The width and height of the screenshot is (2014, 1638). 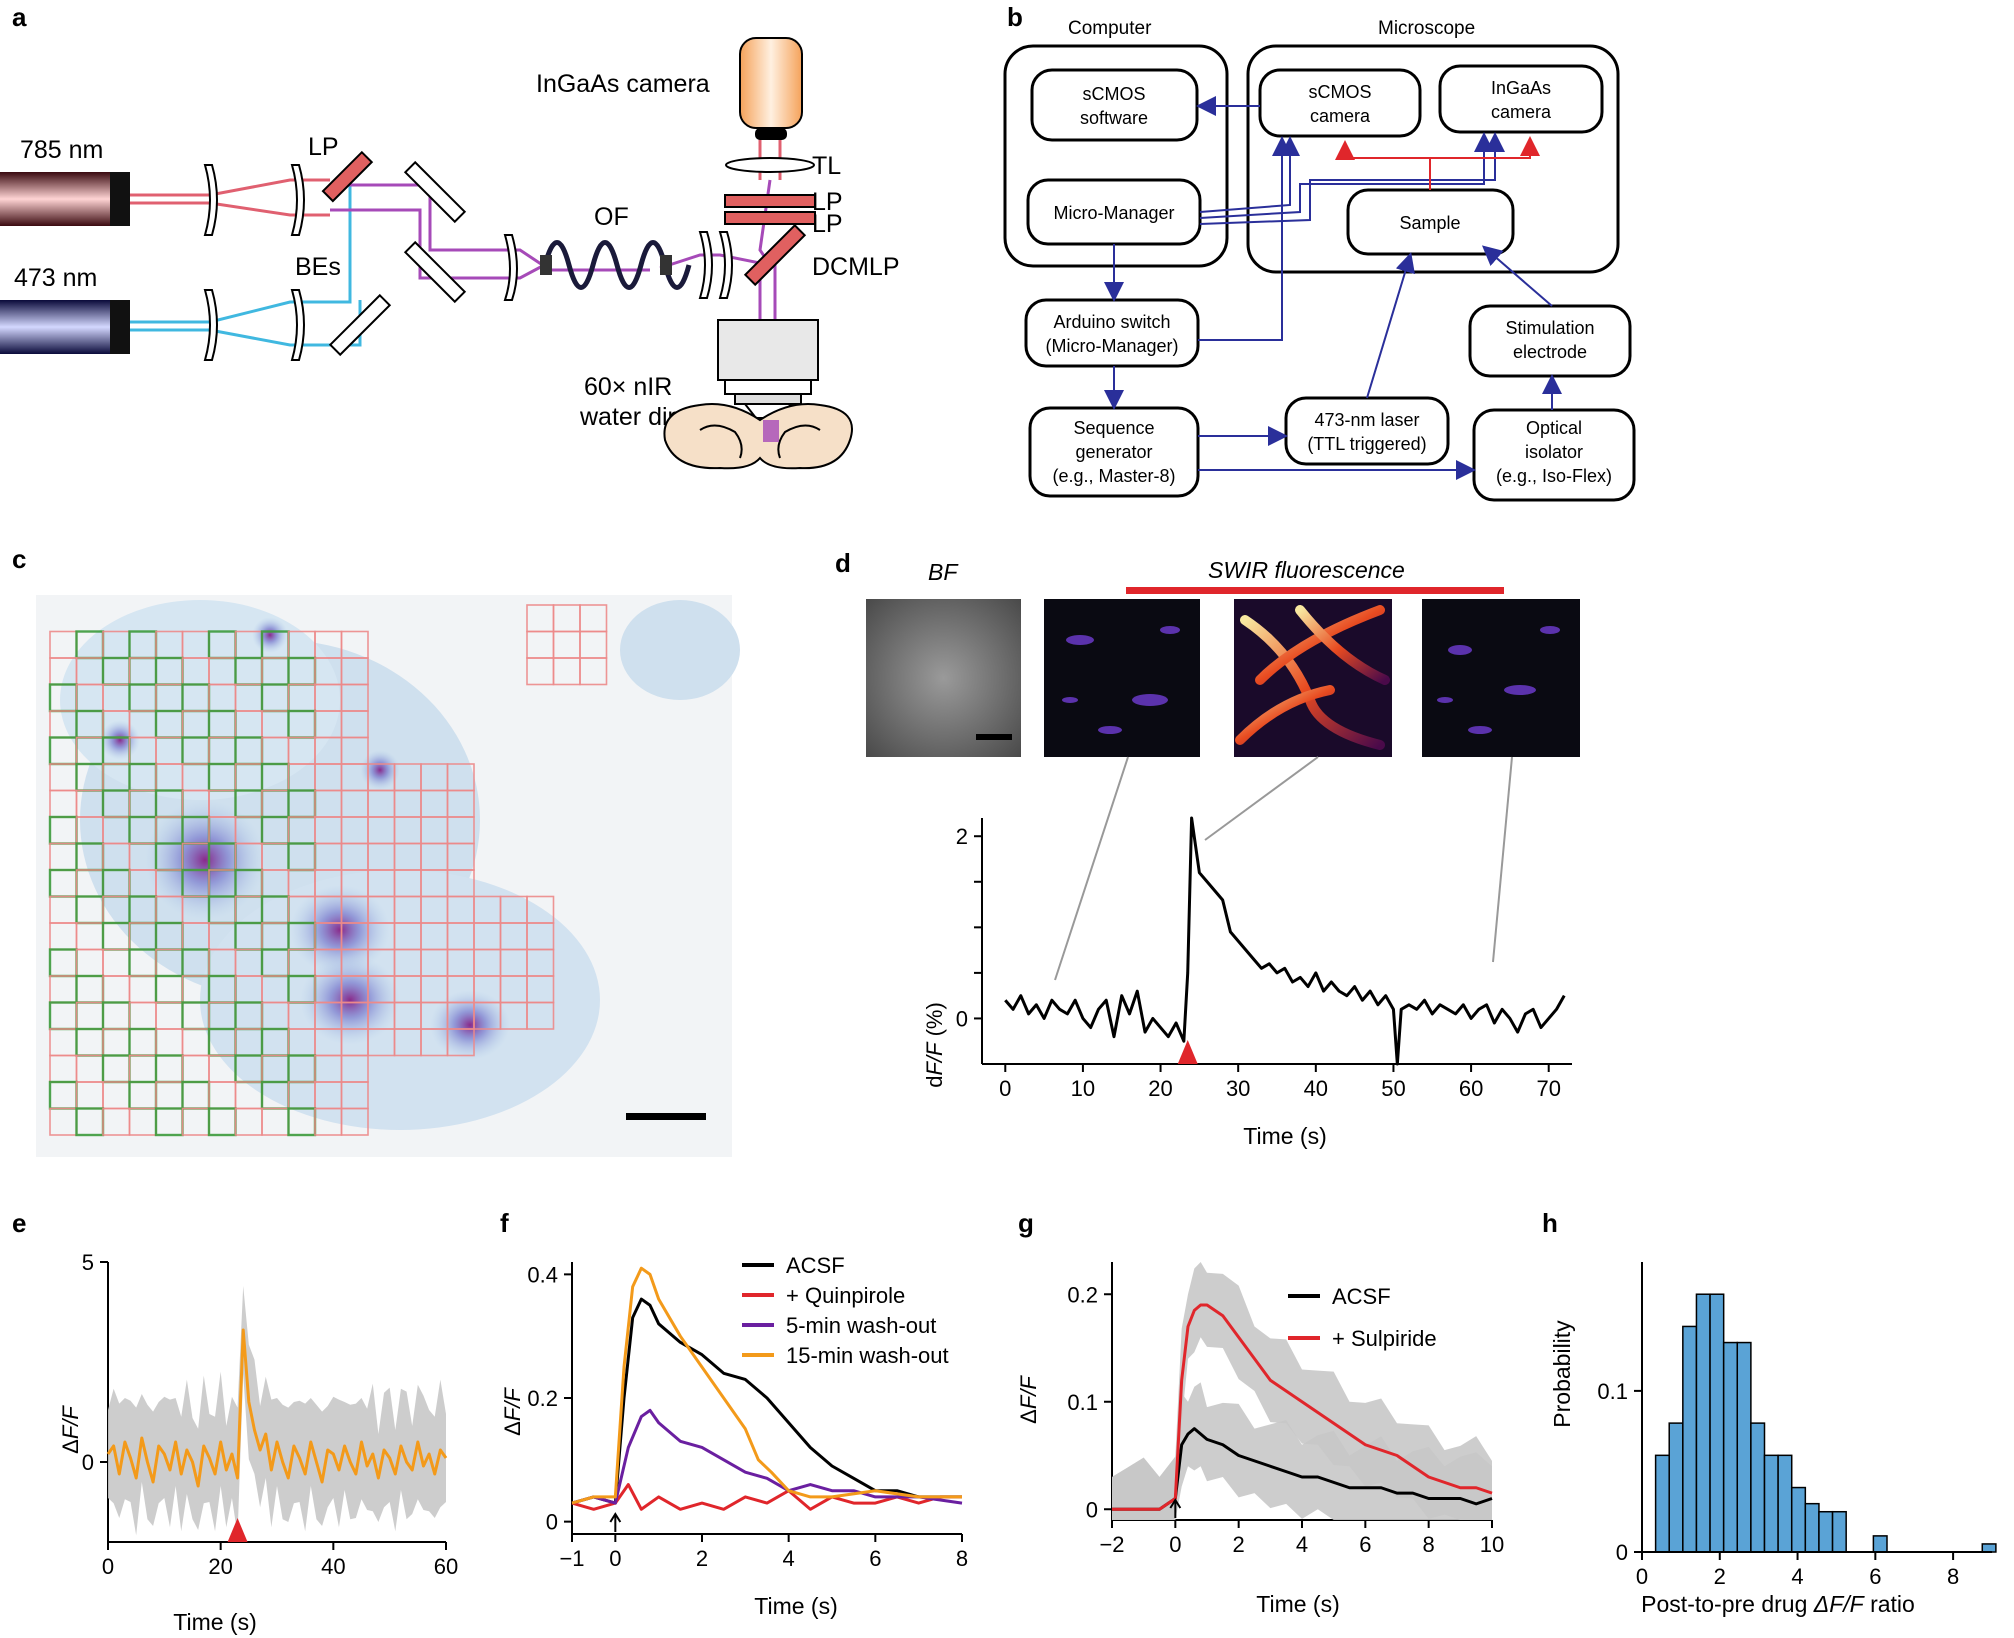 What do you see at coordinates (628, 387) in the screenshot?
I see `objective-label-1: 60× nIR` at bounding box center [628, 387].